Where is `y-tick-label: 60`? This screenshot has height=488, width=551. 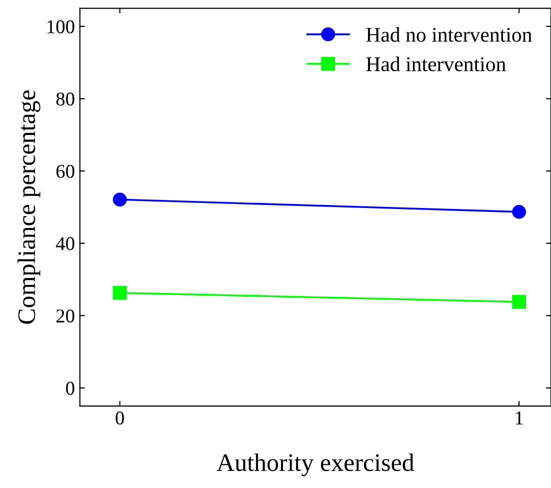
y-tick-label: 60 is located at coordinates (65, 171).